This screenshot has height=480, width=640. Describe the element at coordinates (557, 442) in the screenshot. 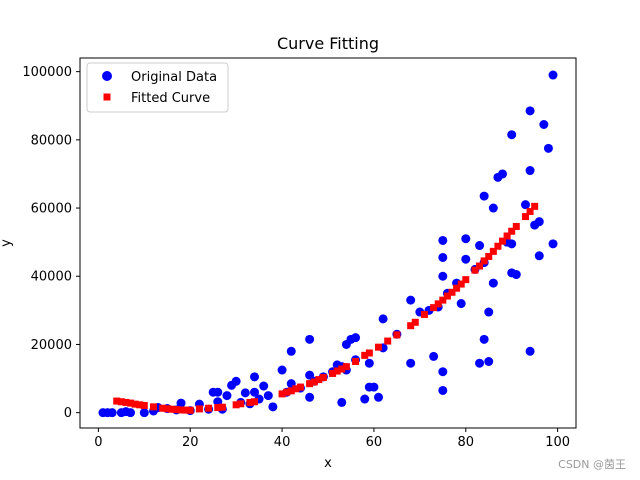

I see `x-tick-label: 100` at that location.